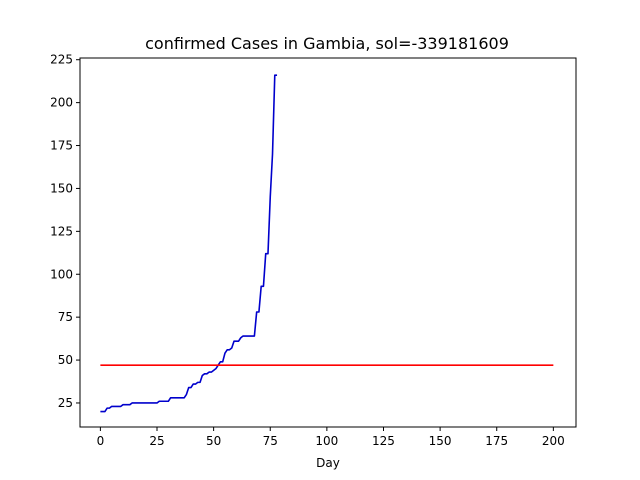 The image size is (640, 480). Describe the element at coordinates (440, 441) in the screenshot. I see `x-tick-label: 150` at that location.